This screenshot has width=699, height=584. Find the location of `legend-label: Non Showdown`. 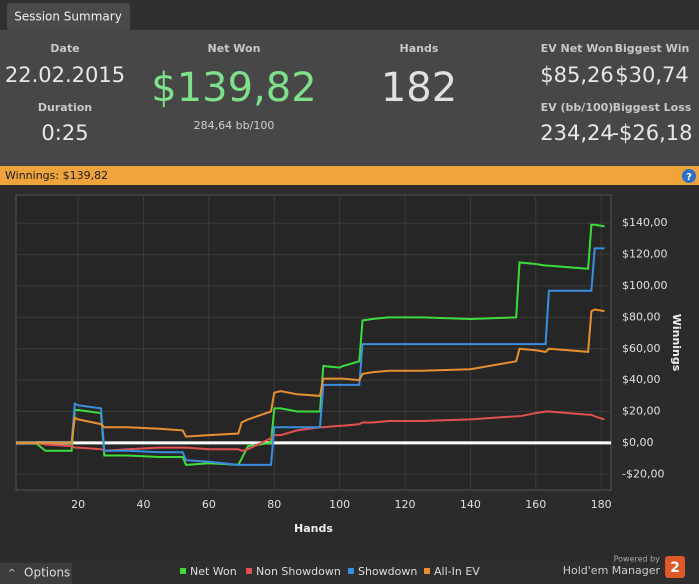

legend-label: Non Showdown is located at coordinates (298, 571).